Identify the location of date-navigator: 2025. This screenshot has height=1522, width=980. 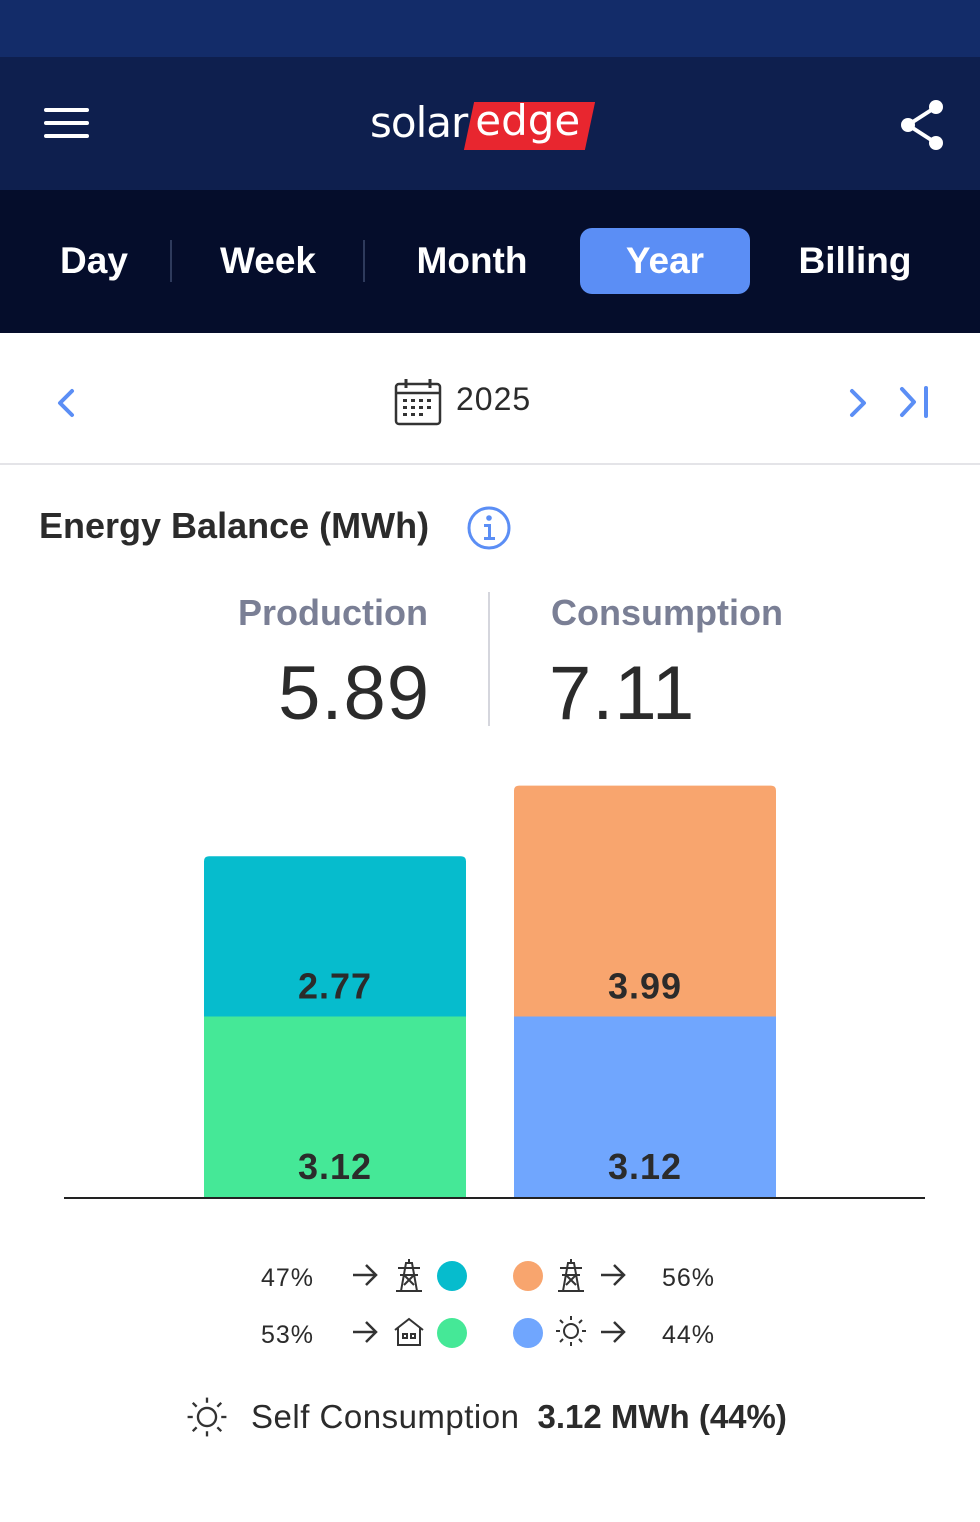
(490, 399).